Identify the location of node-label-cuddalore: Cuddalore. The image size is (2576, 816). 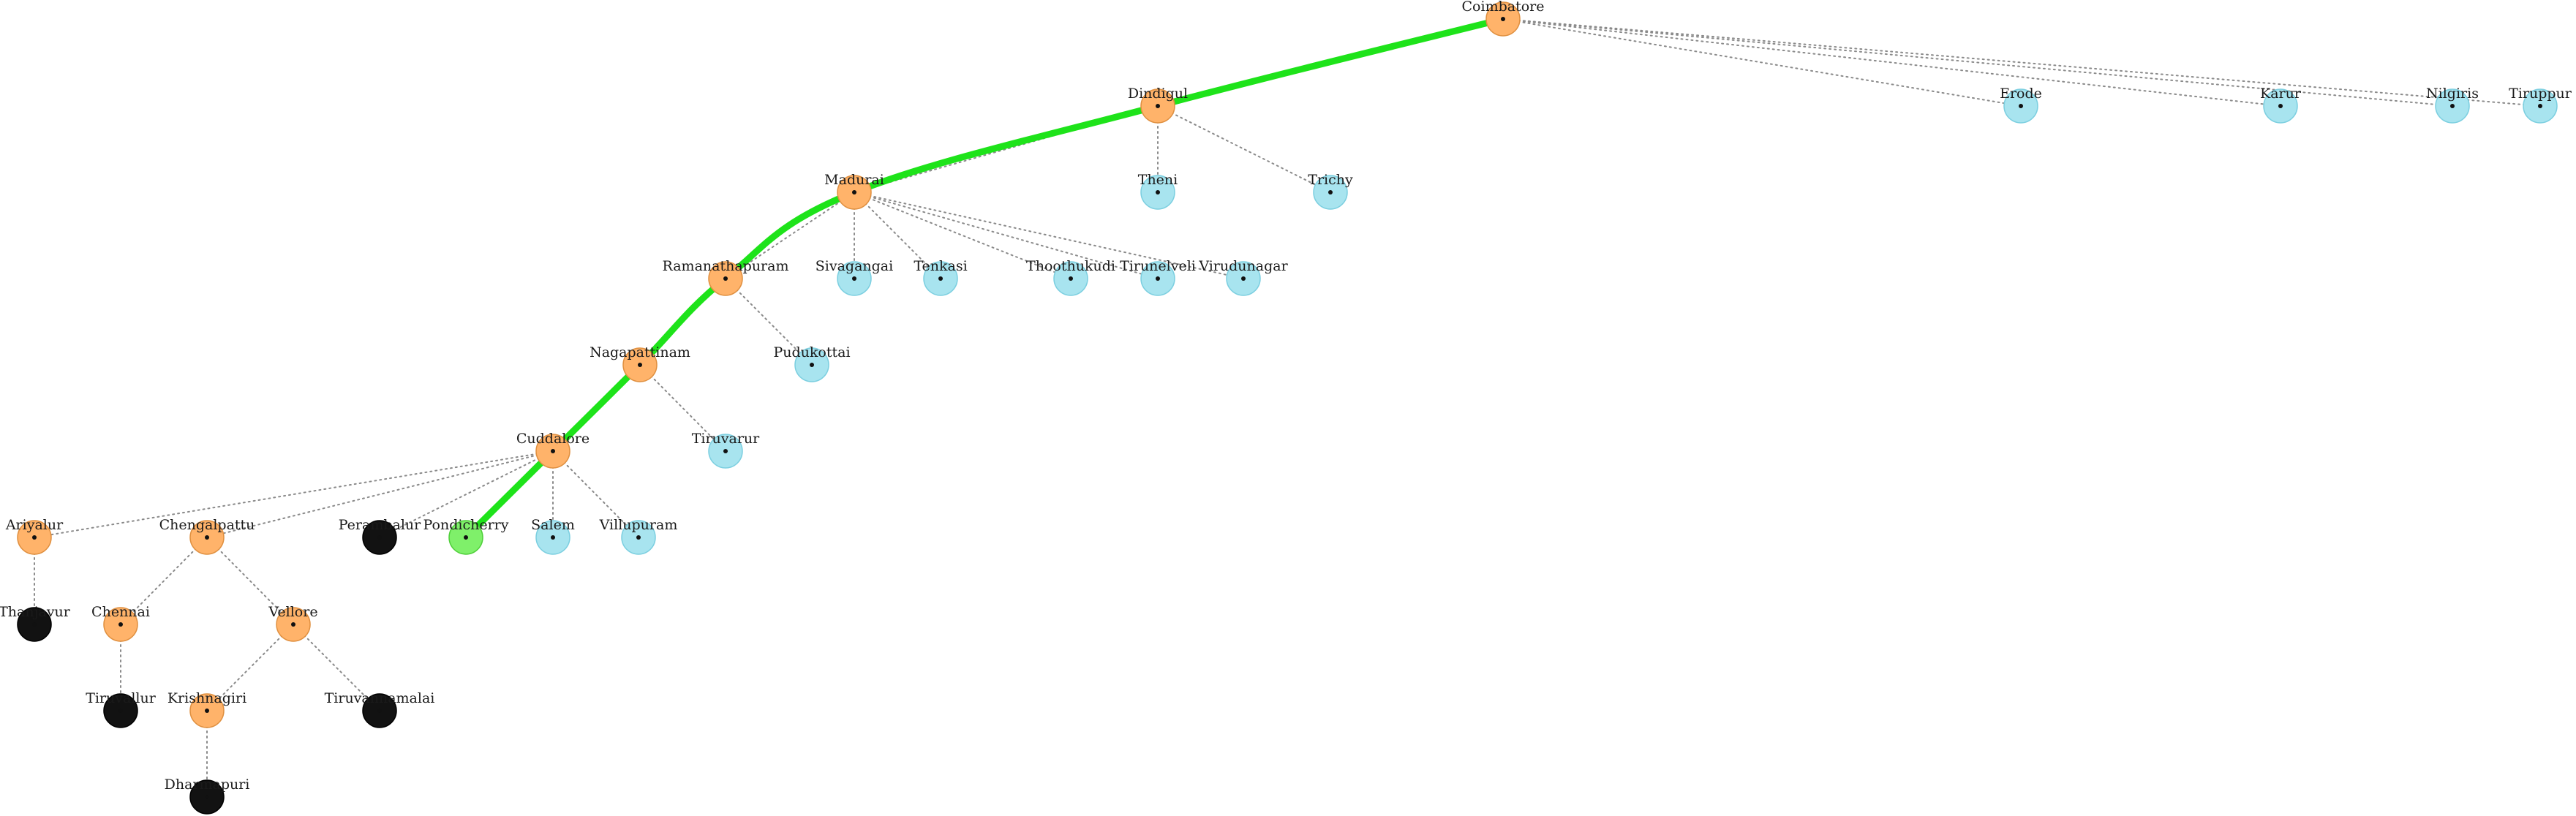
(553, 439).